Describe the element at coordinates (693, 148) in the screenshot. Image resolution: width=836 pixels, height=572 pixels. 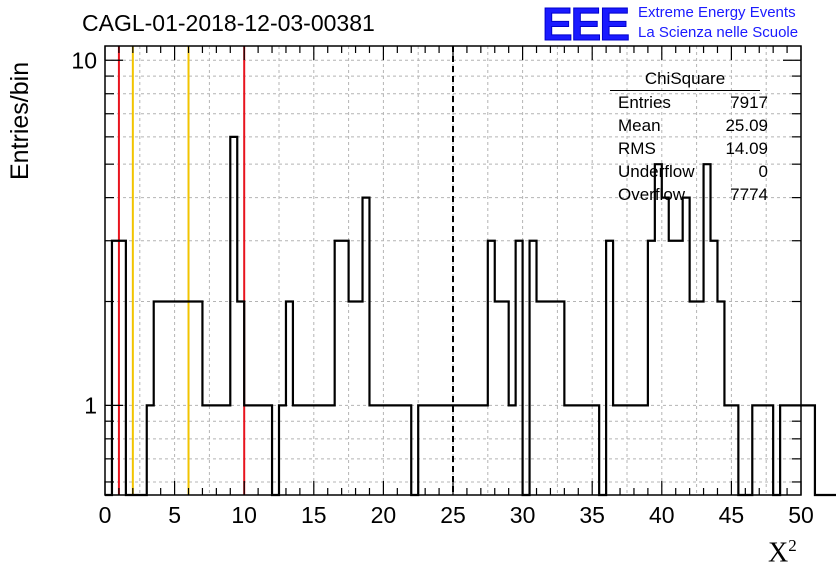
I see `stats-row-rms: RMS 14.09` at that location.